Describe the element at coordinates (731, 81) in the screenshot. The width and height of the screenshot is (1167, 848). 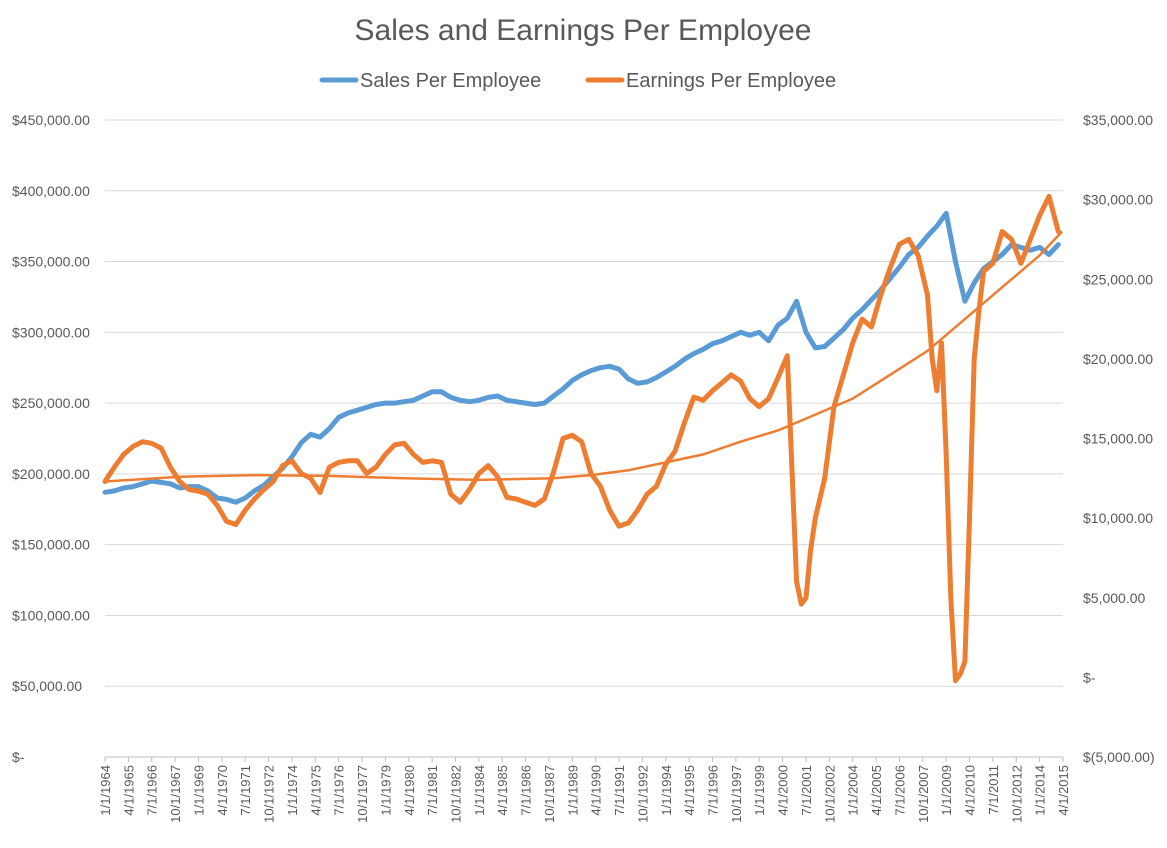
I see `legend-label-earnings: Earnings Per Employee` at that location.